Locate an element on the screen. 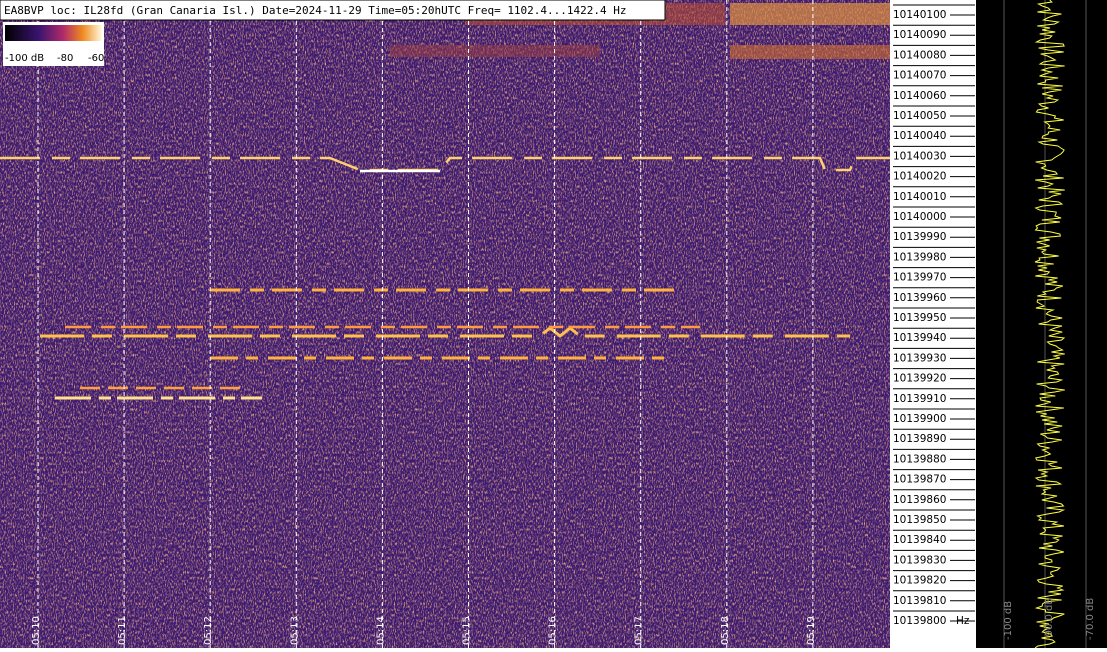  header-box is located at coordinates (333, 10).